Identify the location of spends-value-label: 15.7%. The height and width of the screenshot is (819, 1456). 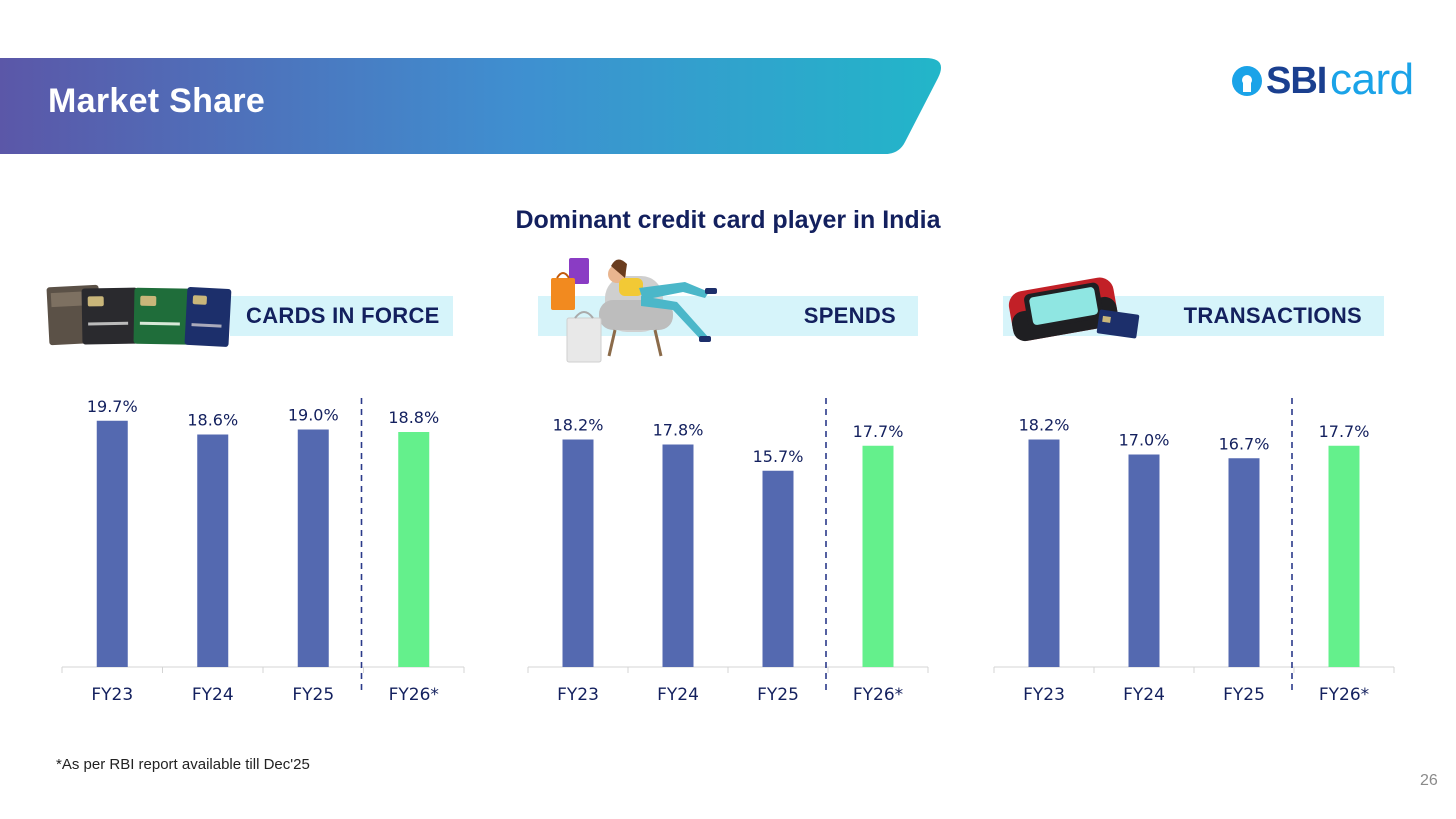
(778, 456).